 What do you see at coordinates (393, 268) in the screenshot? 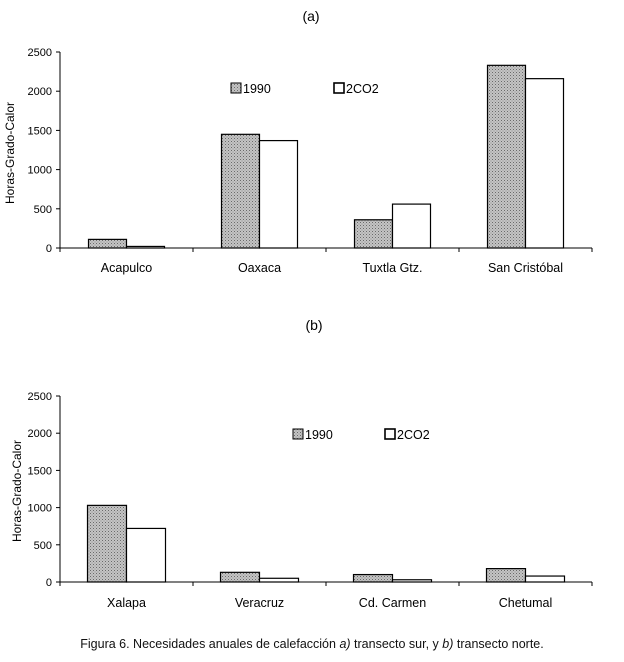
I see `chart-a-category-label: Tuxtla Gtz.` at bounding box center [393, 268].